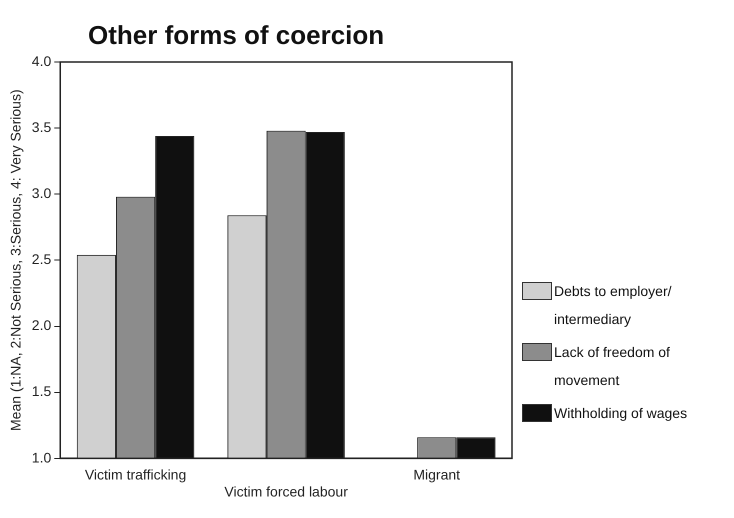  What do you see at coordinates (42, 192) in the screenshot?
I see `y-tick-label: 3.0` at bounding box center [42, 192].